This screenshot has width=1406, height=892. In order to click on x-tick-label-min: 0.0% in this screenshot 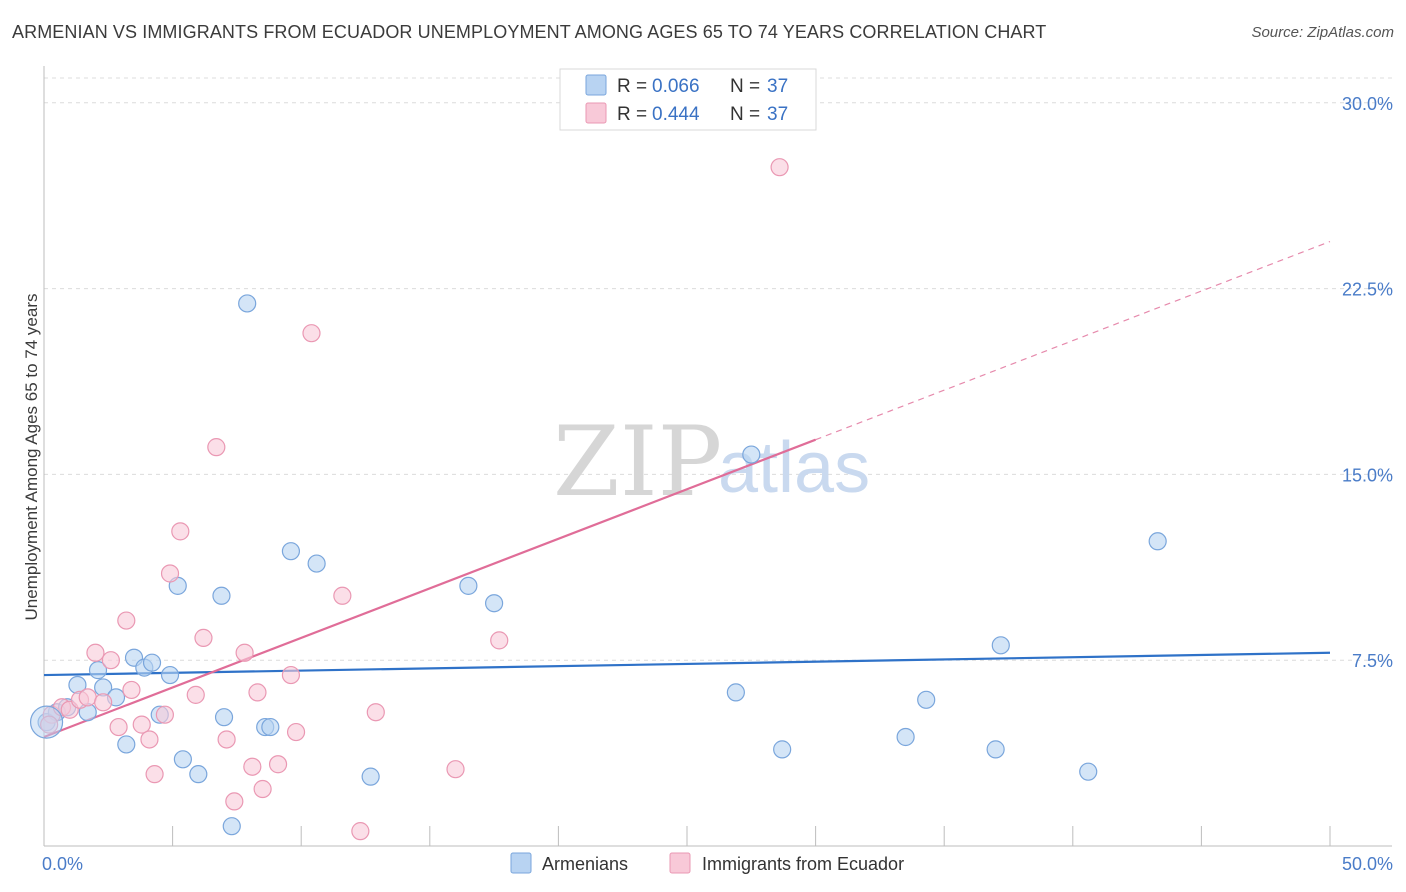, I will do `click(62, 864)`.